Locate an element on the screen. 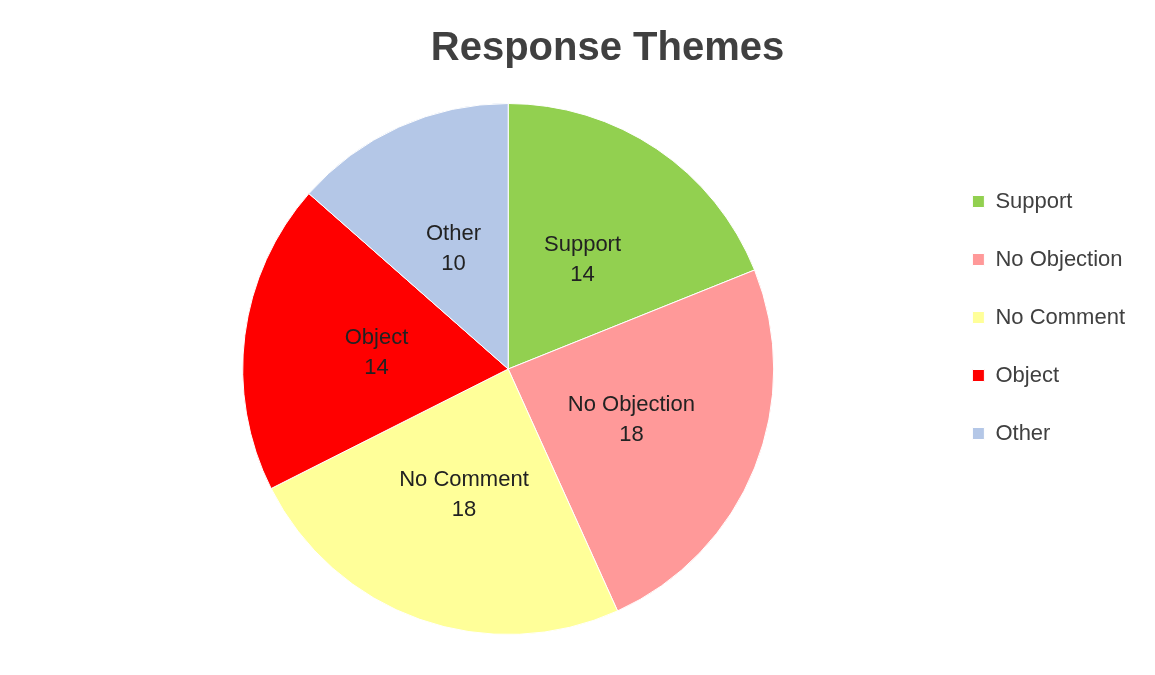  data-label: 10 is located at coordinates (453, 263).